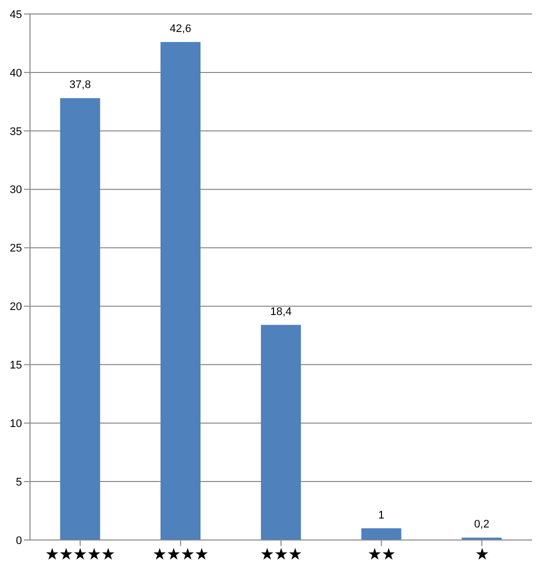 This screenshot has height=570, width=539. I want to click on x-tick-label: ★★★, so click(281, 555).